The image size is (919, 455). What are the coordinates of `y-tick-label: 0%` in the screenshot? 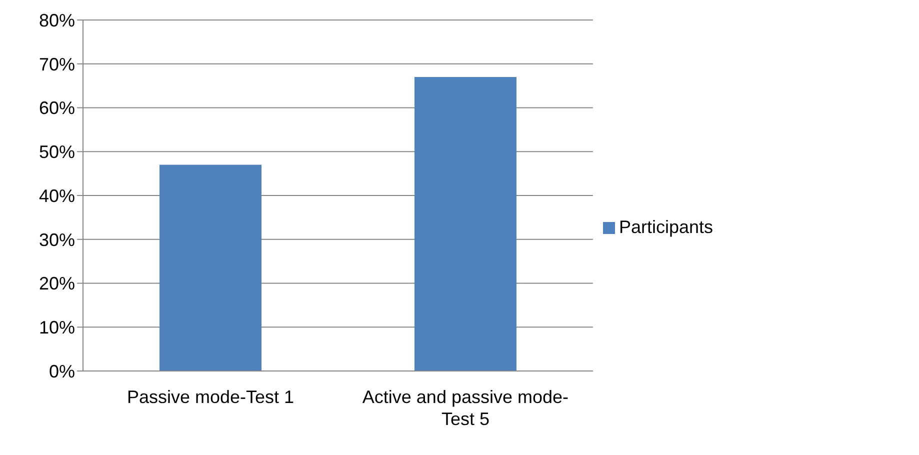 It's located at (61, 371).